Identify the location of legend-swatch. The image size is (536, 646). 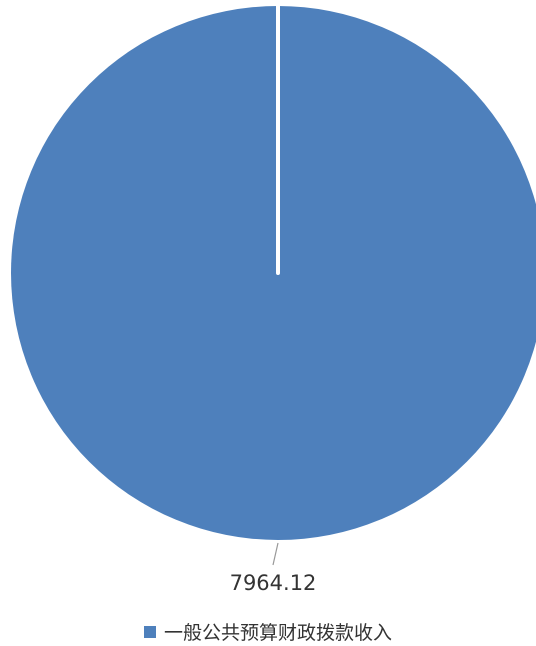
(149, 631).